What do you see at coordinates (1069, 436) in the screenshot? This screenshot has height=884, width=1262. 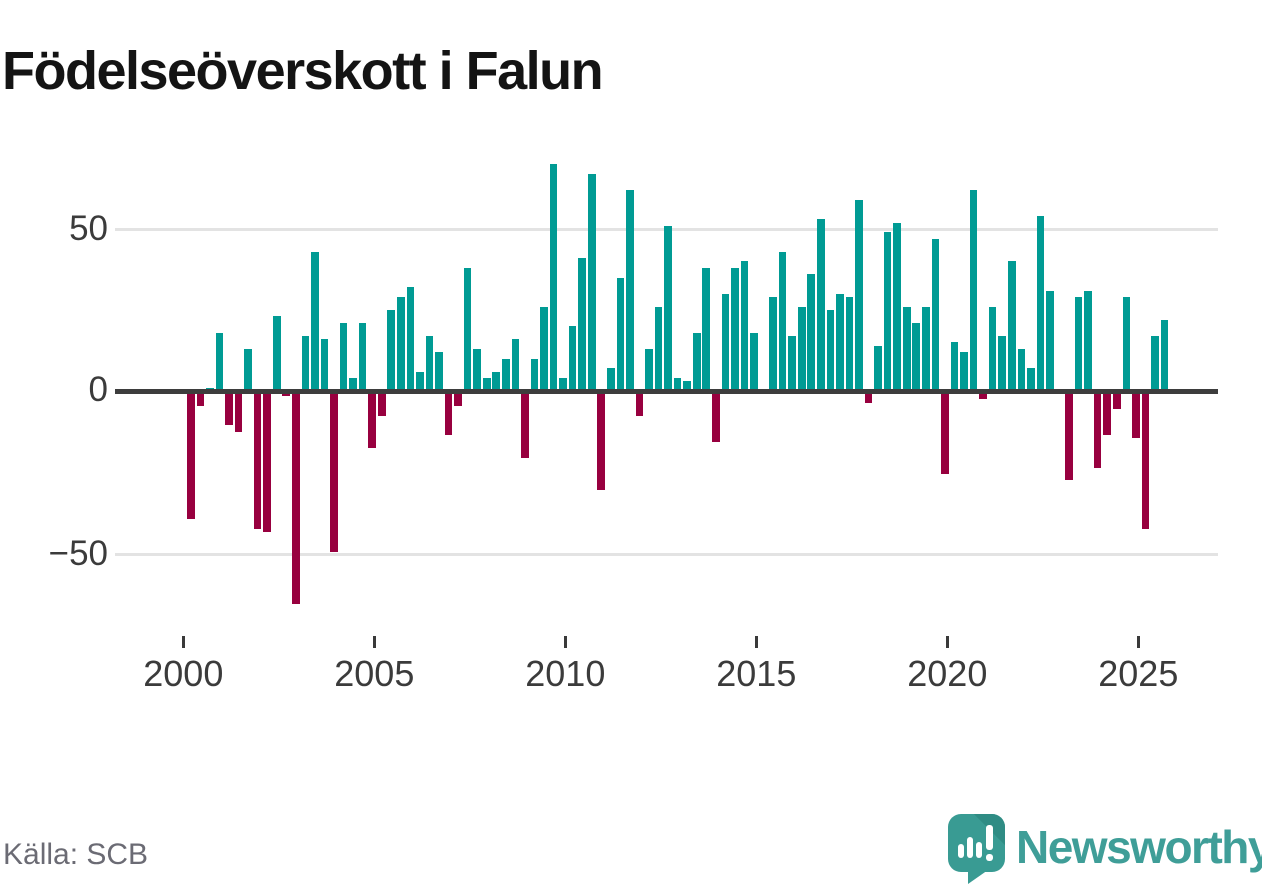 I see `bar-2023Q1` at bounding box center [1069, 436].